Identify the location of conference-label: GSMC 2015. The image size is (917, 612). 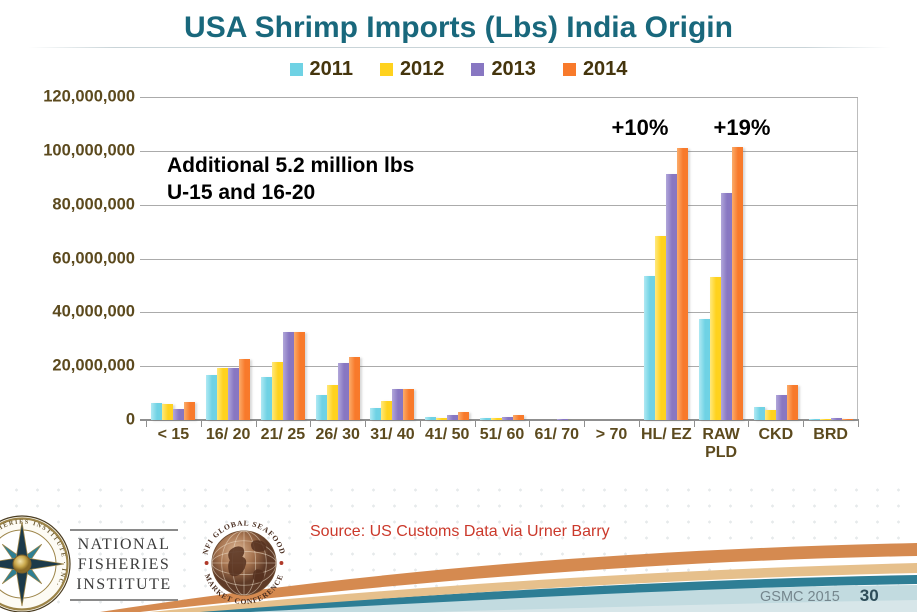
(800, 597).